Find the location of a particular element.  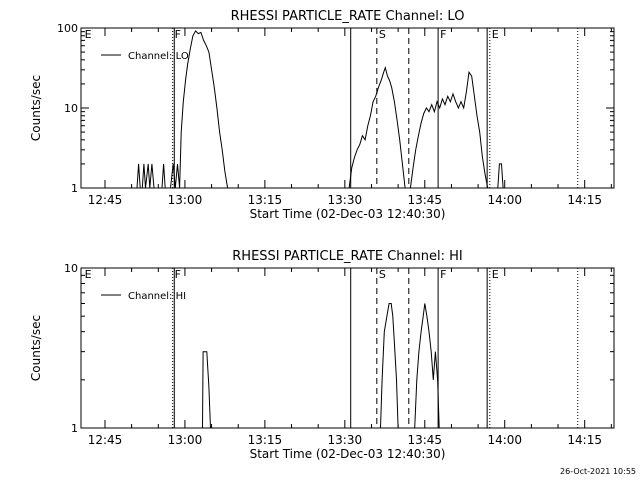

legend-label: Channel: HI is located at coordinates (157, 296).